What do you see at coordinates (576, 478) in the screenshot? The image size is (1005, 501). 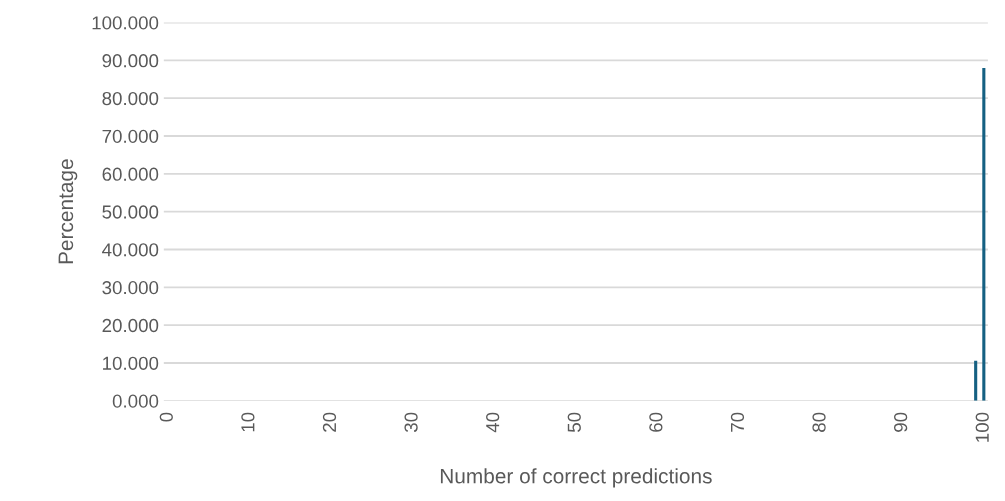 I see `x-axis-title: Number of correct predictions` at bounding box center [576, 478].